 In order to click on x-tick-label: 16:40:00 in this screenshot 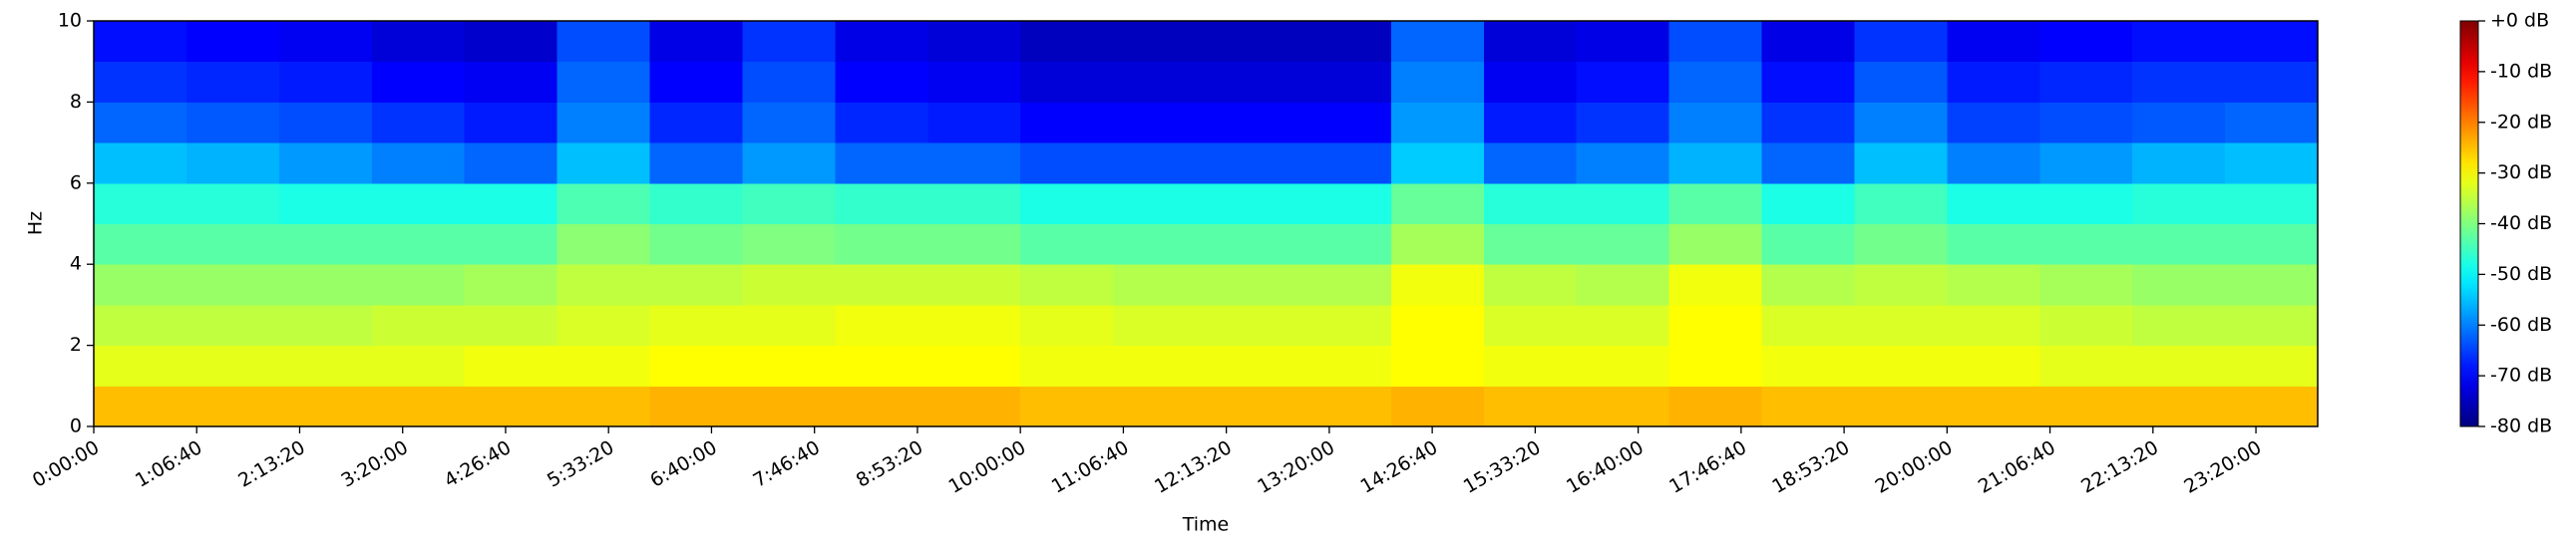, I will do `click(1605, 467)`.